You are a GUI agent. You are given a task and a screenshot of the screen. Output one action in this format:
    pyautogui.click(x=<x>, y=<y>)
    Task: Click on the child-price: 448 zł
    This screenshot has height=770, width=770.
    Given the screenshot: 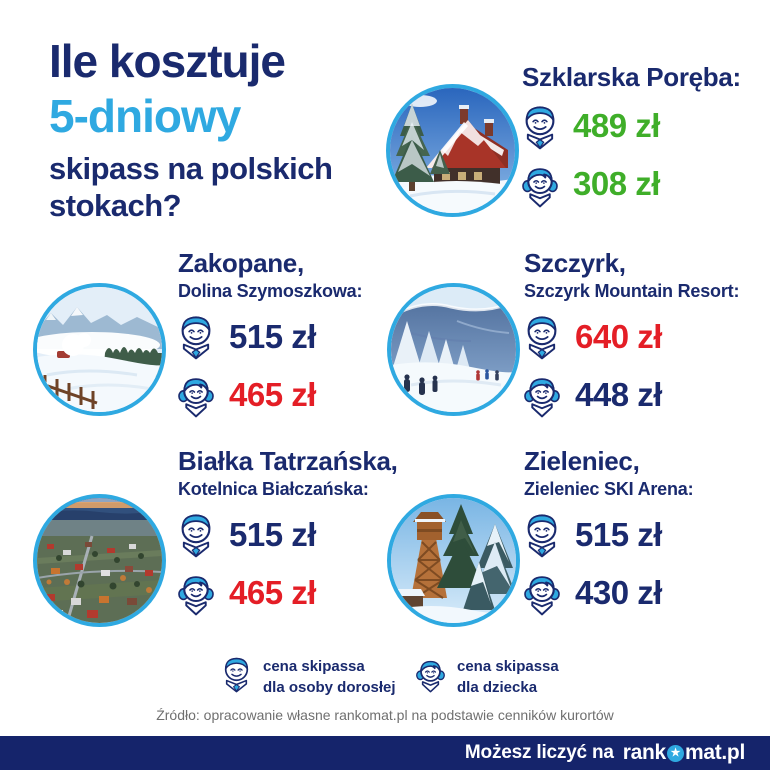 What is the action you would take?
    pyautogui.click(x=618, y=394)
    